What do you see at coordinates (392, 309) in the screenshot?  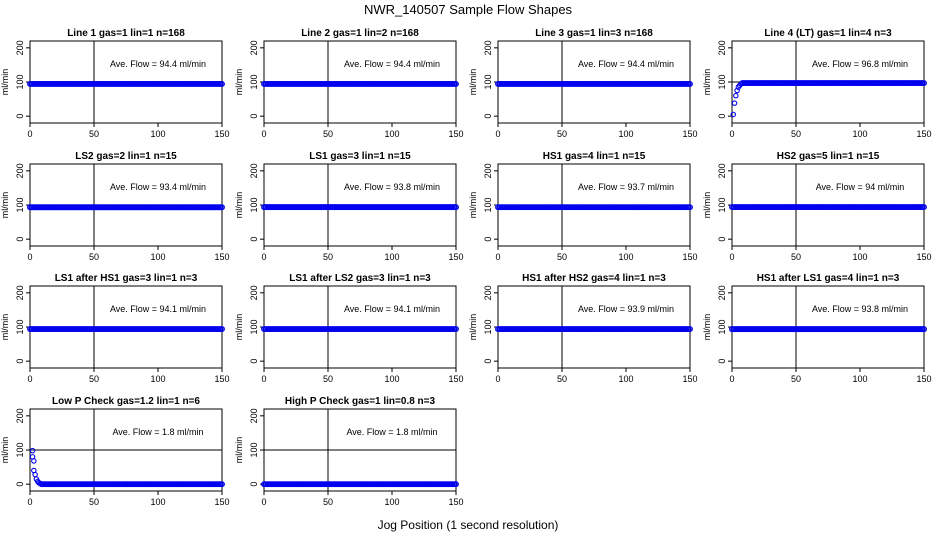 I see `average-flow-annotation: Ave. Flow = 94.1 ml/min` at bounding box center [392, 309].